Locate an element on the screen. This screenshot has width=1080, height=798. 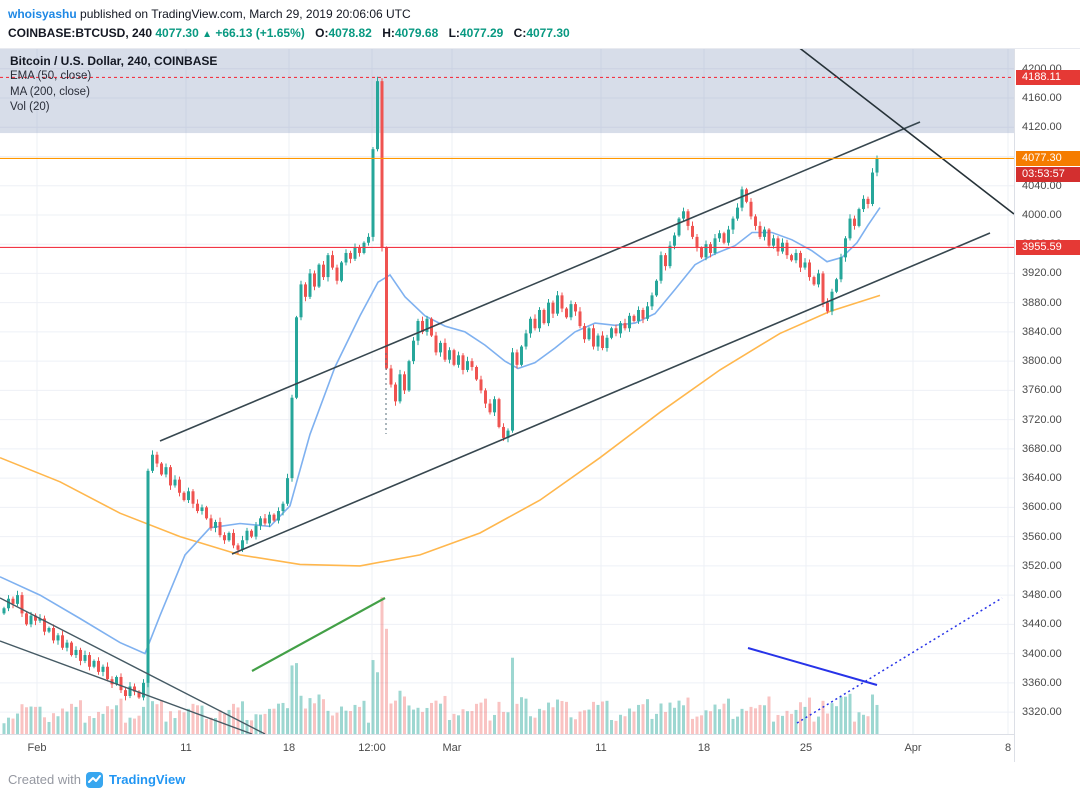
price-axis-label: 3320.00 is located at coordinates (1042, 712).